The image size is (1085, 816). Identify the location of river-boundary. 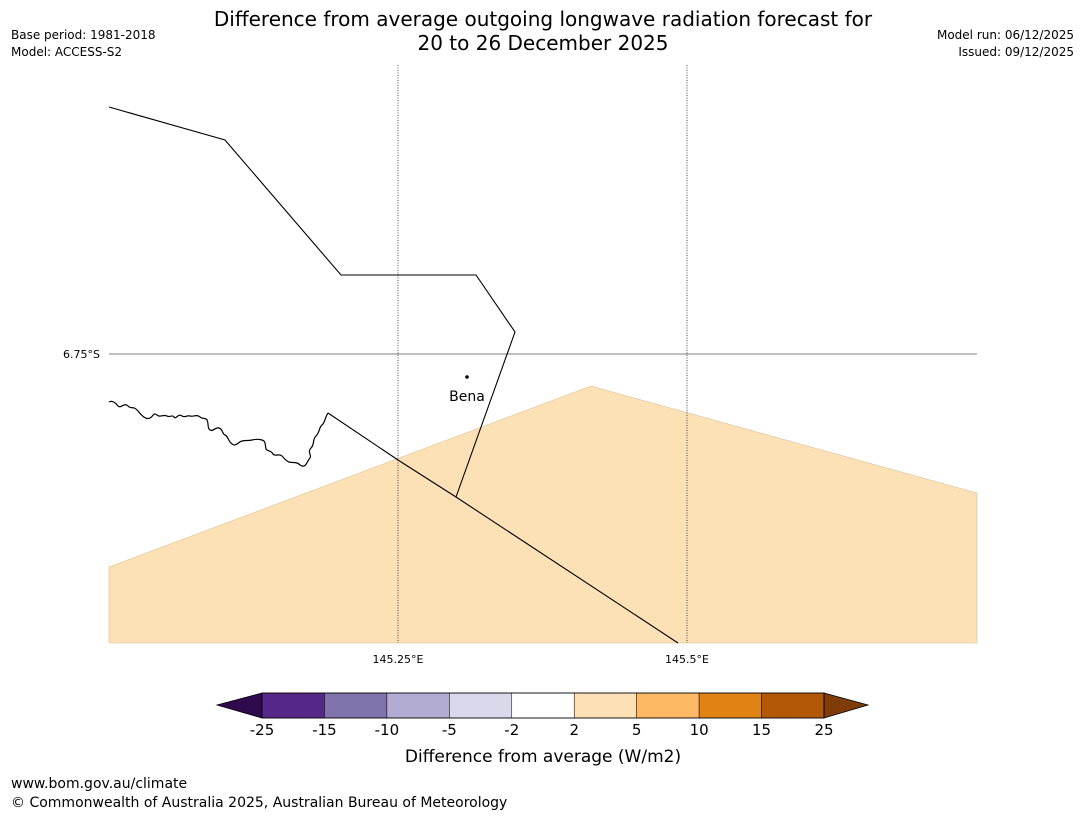
(218, 433).